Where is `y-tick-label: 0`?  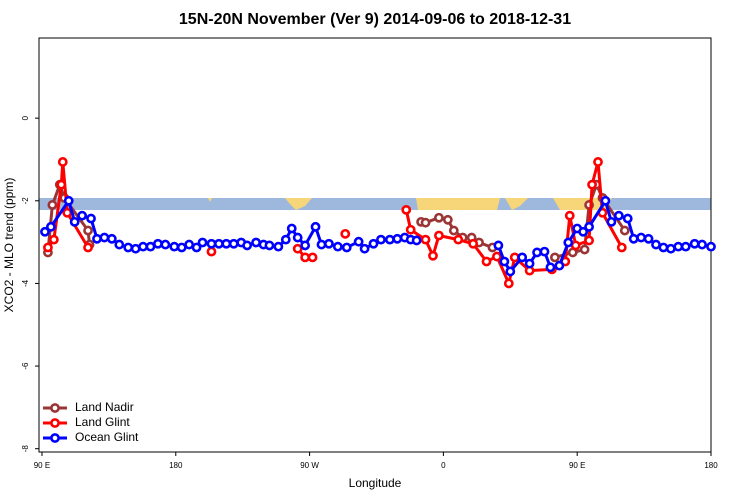 y-tick-label: 0 is located at coordinates (25, 117).